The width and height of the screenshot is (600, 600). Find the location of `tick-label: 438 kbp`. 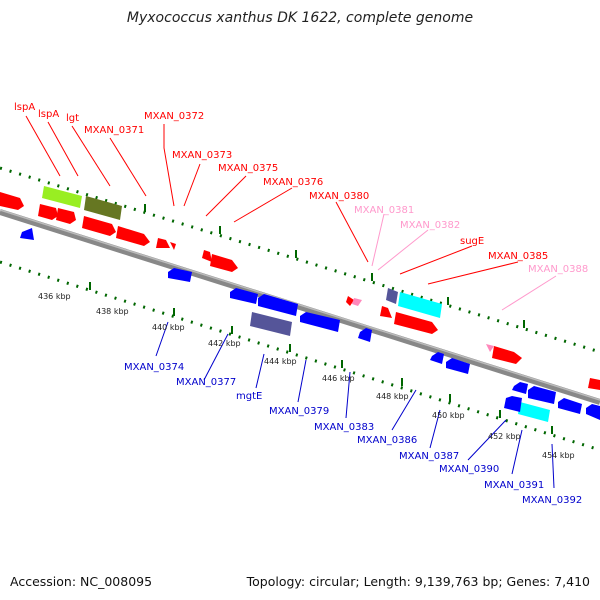

tick-label: 438 kbp is located at coordinates (112, 311).